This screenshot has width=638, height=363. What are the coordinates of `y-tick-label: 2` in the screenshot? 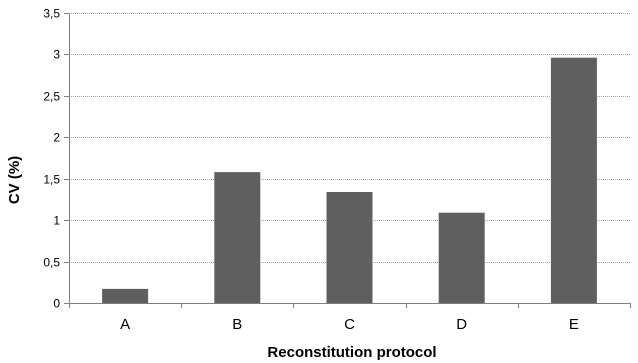 It's located at (56, 138).